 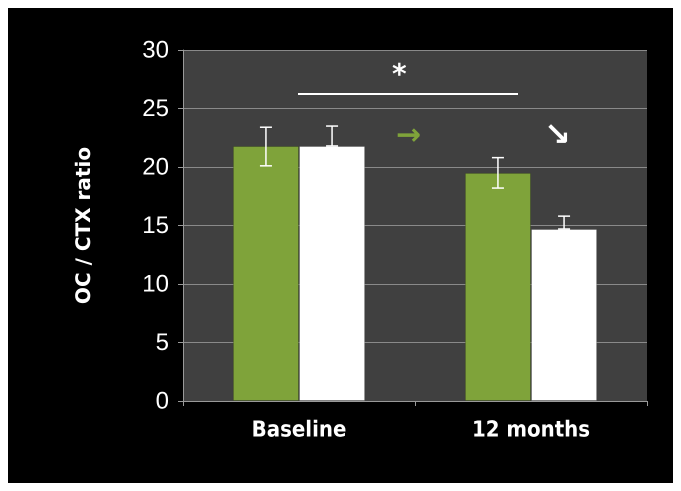 What do you see at coordinates (155, 225) in the screenshot?
I see `y-tick-label: 15` at bounding box center [155, 225].